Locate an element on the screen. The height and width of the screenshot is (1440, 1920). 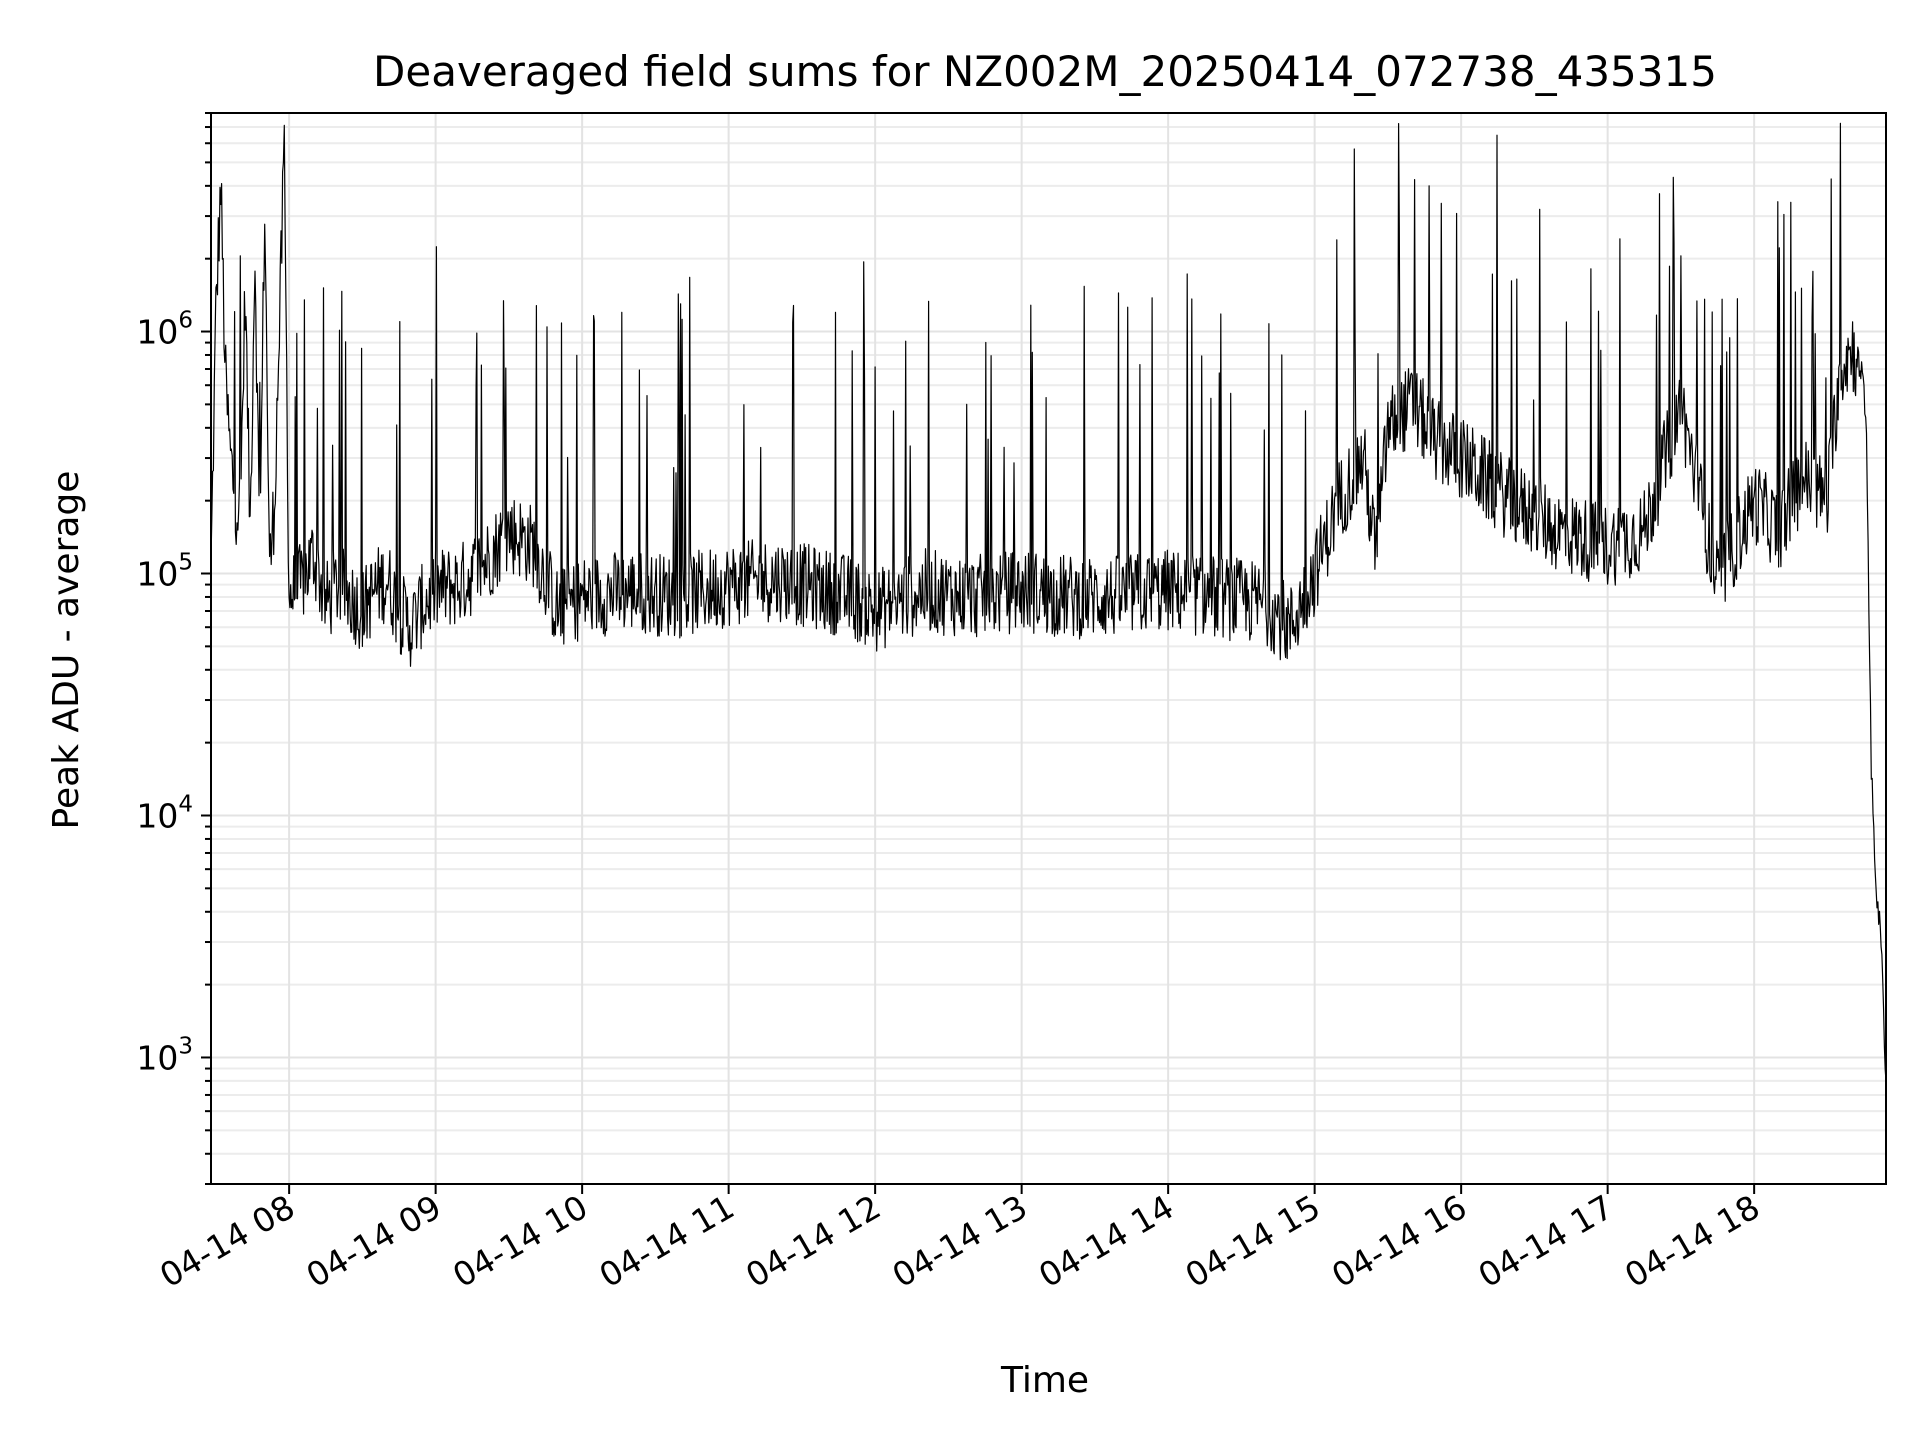
y-tick-label: 10³ is located at coordinates (164, 1055).